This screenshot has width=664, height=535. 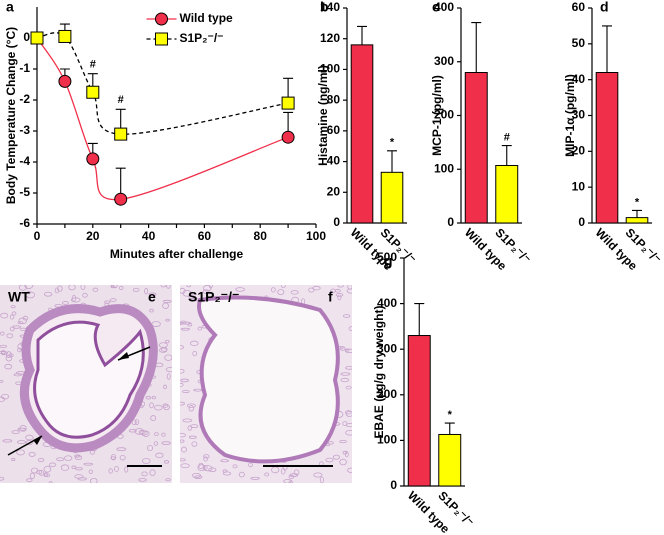 What do you see at coordinates (324, 7) in the screenshot?
I see `panel-letter: b` at bounding box center [324, 7].